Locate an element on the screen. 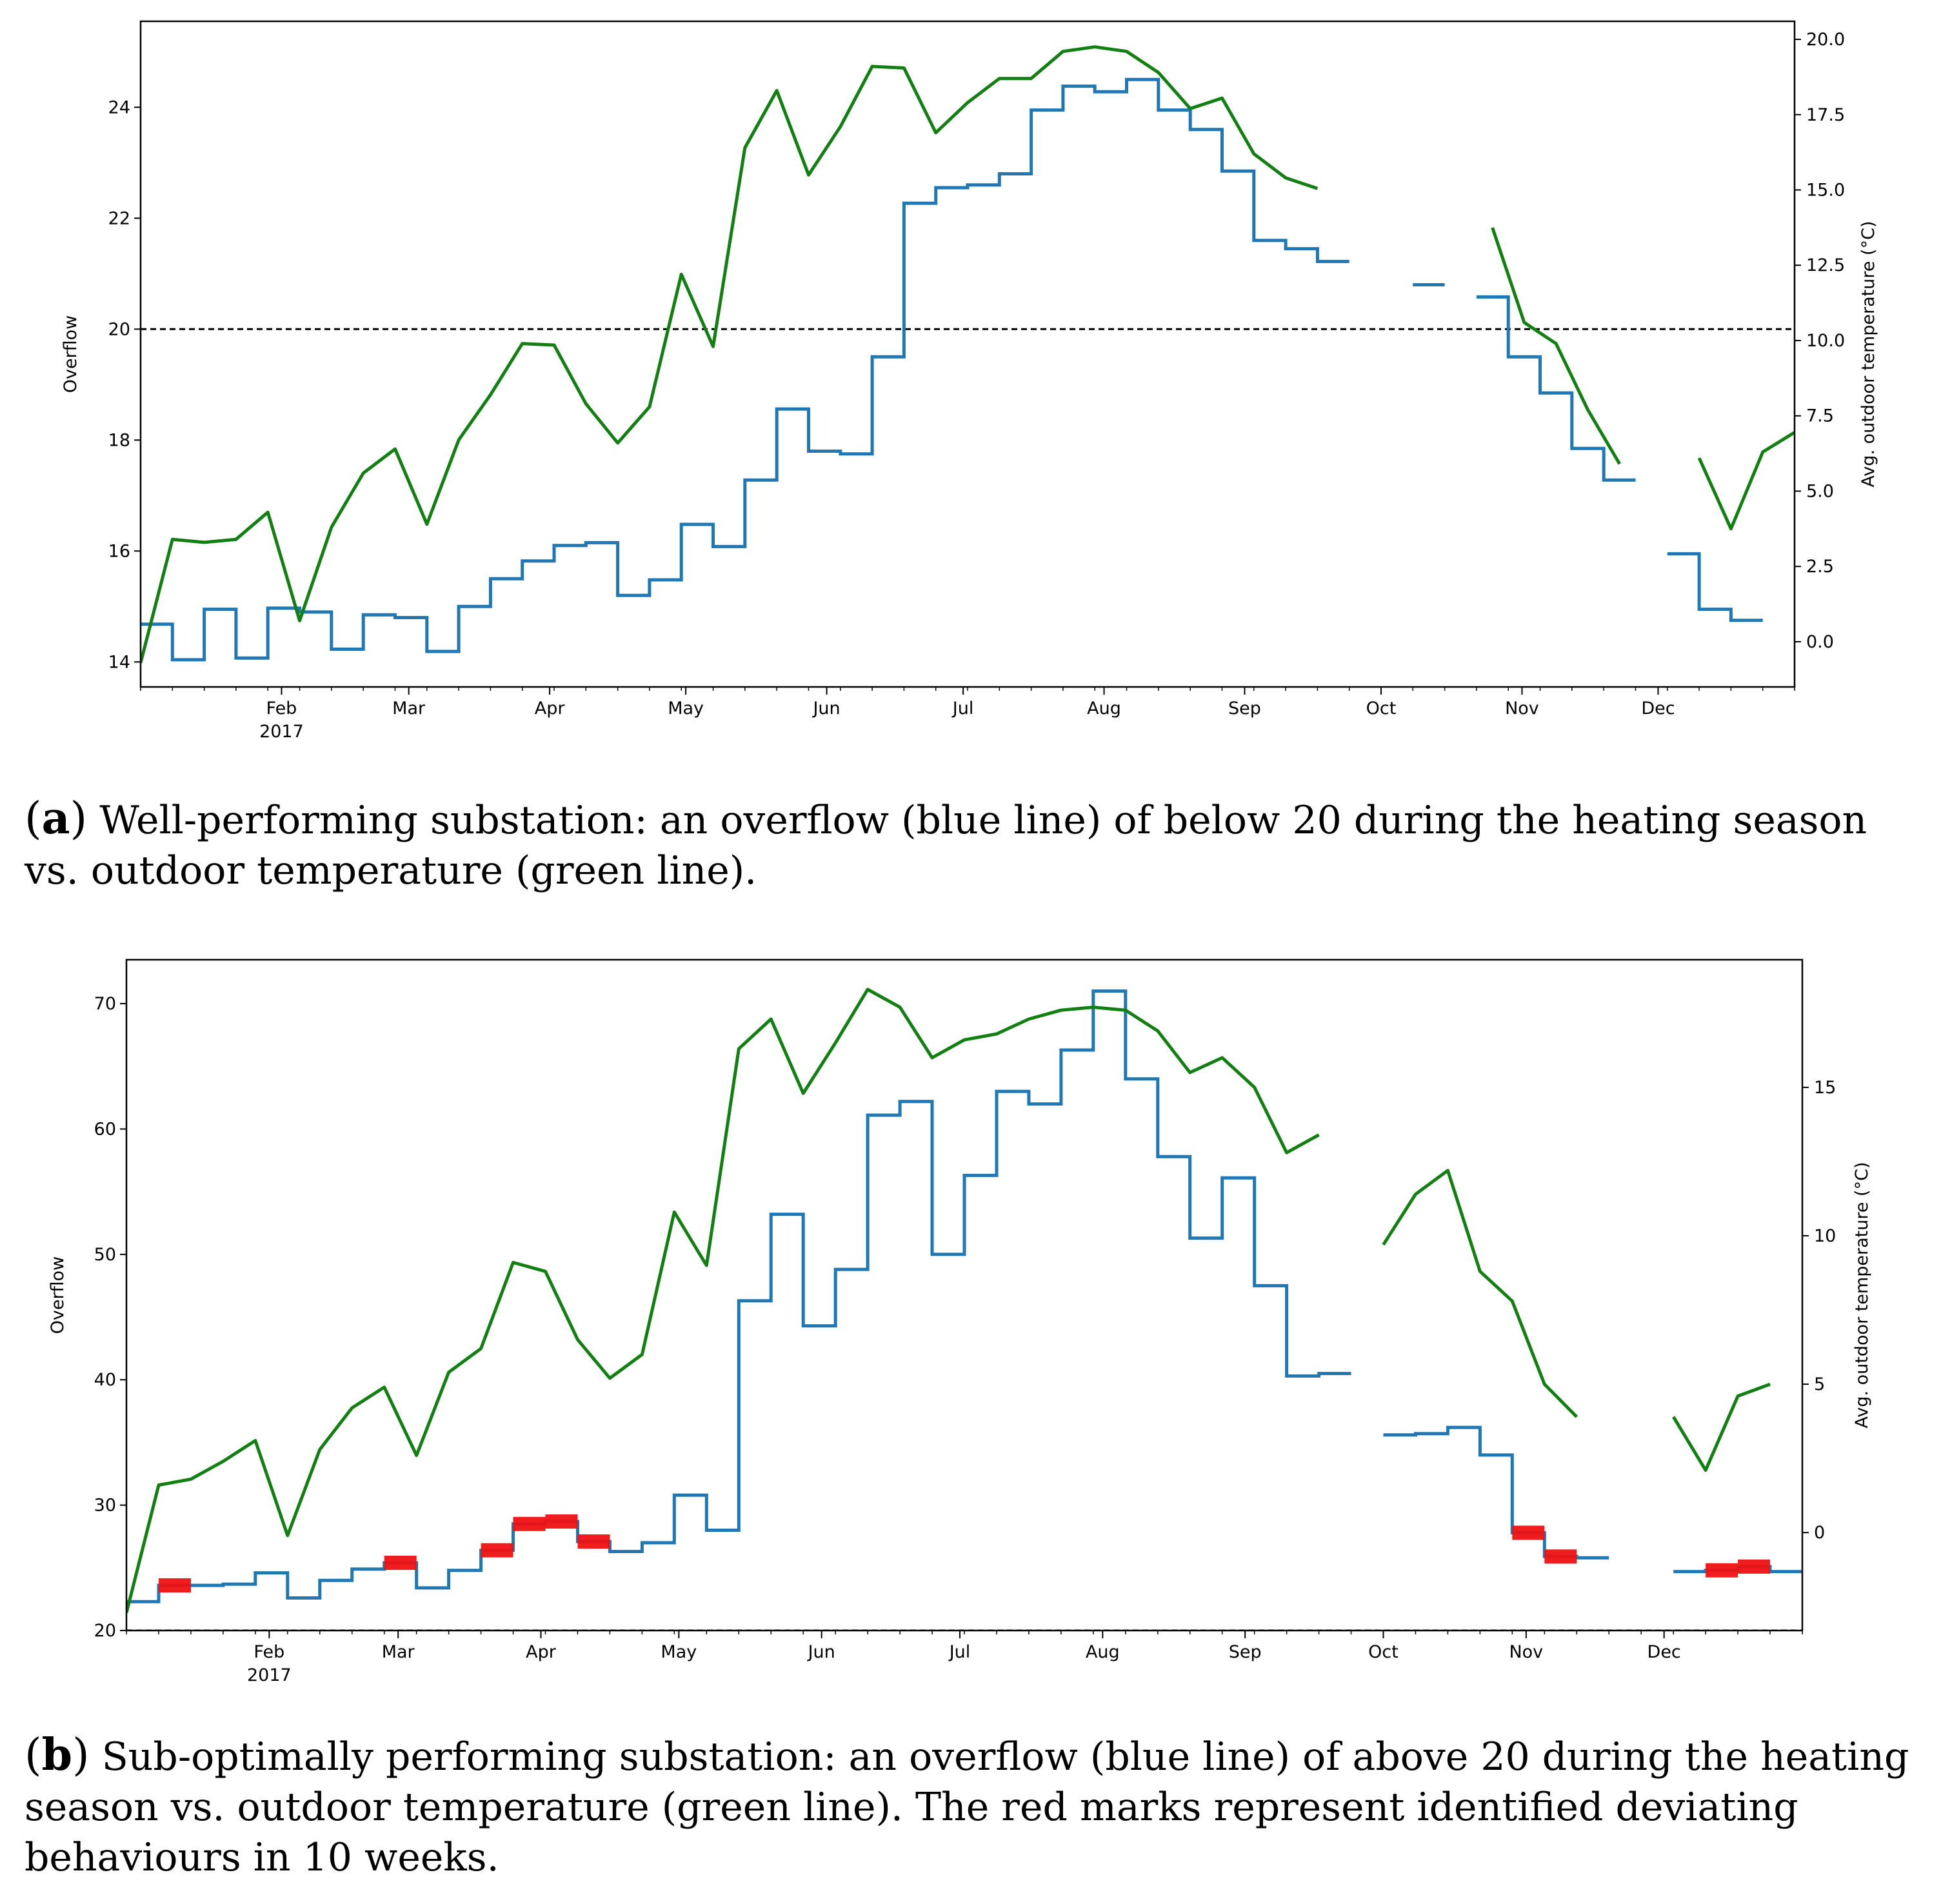  y2-tick-label: 15.0 is located at coordinates (1826, 191).